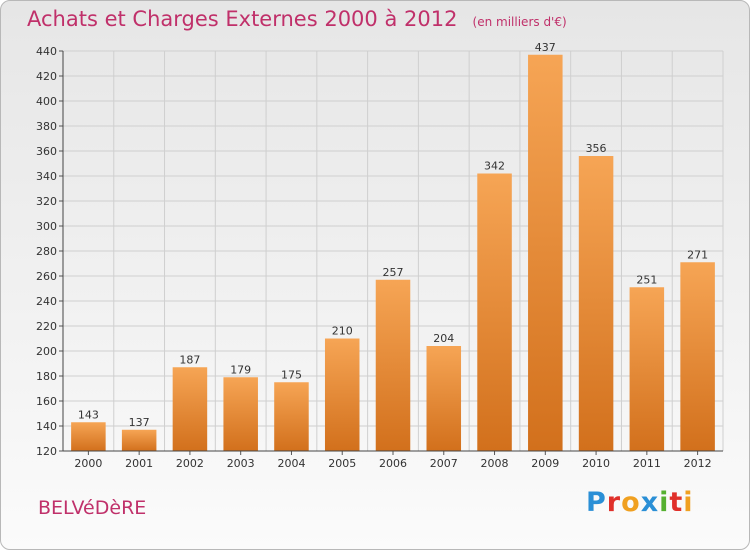 The height and width of the screenshot is (550, 750). I want to click on bar-2005, so click(342, 394).